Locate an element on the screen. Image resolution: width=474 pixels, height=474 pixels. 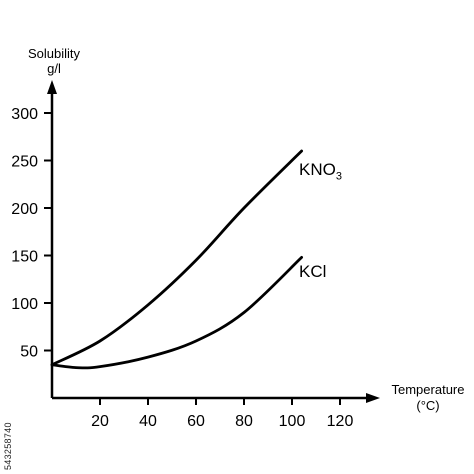
y-axis-label-line1: Solubility is located at coordinates (54, 53).